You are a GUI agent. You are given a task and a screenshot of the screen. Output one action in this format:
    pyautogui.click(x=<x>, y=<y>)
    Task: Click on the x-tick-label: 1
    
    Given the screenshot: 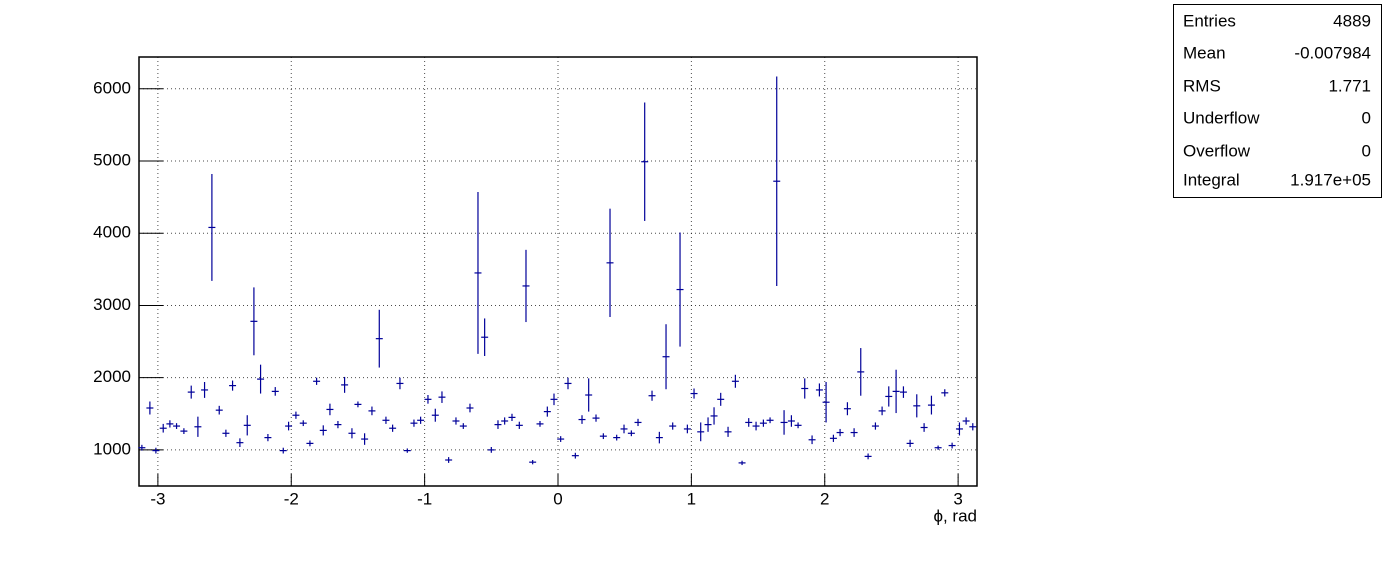 What is the action you would take?
    pyautogui.click(x=691, y=498)
    